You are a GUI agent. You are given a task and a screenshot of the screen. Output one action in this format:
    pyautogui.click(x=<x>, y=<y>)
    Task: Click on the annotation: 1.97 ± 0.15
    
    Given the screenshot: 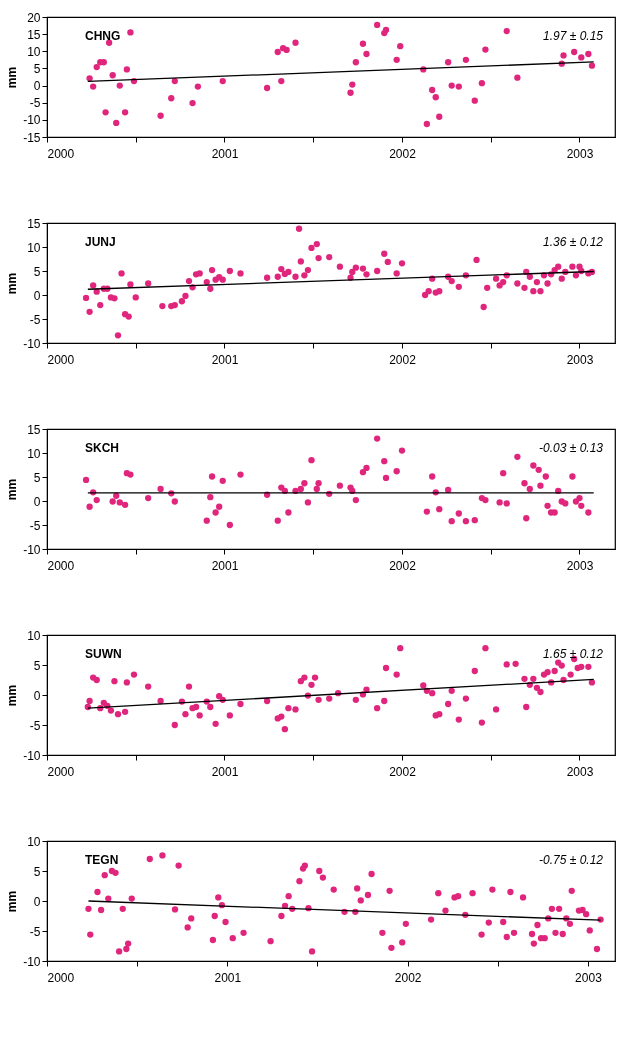 What is the action you would take?
    pyautogui.click(x=573, y=36)
    